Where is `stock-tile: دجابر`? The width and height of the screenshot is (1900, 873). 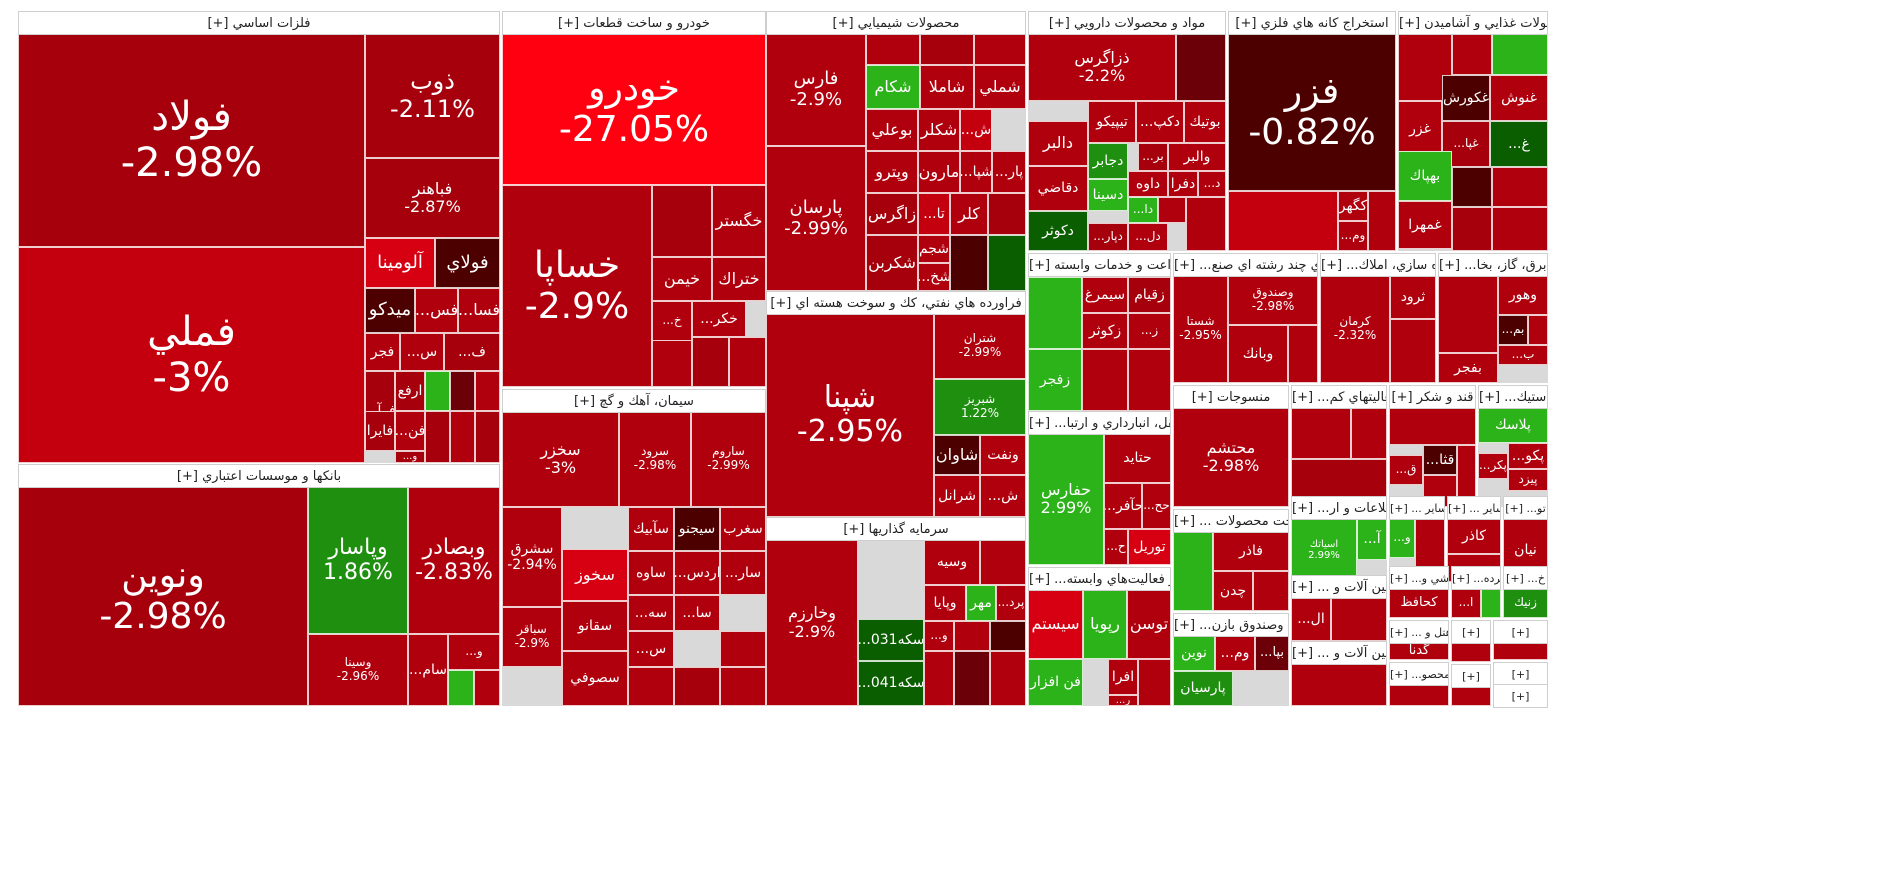
stock-tile: دجابر is located at coordinates (1108, 161).